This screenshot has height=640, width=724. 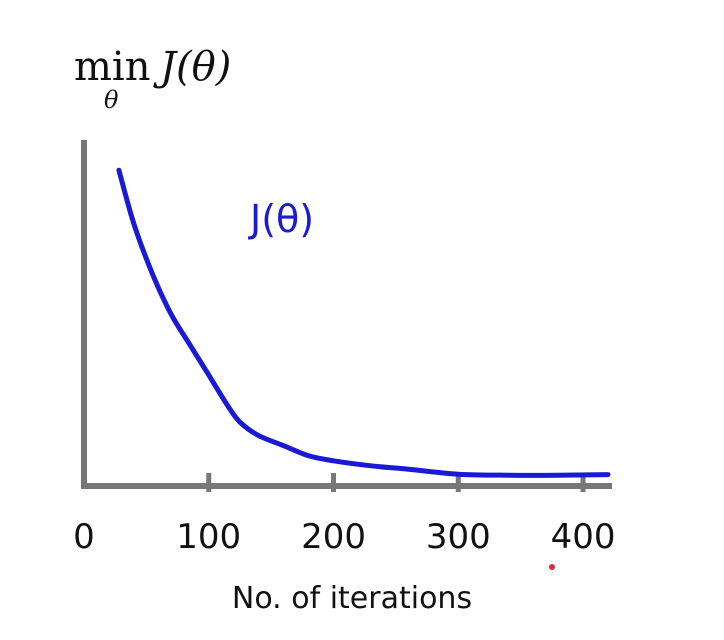 What do you see at coordinates (111, 100) in the screenshot?
I see `title-subscript: θ` at bounding box center [111, 100].